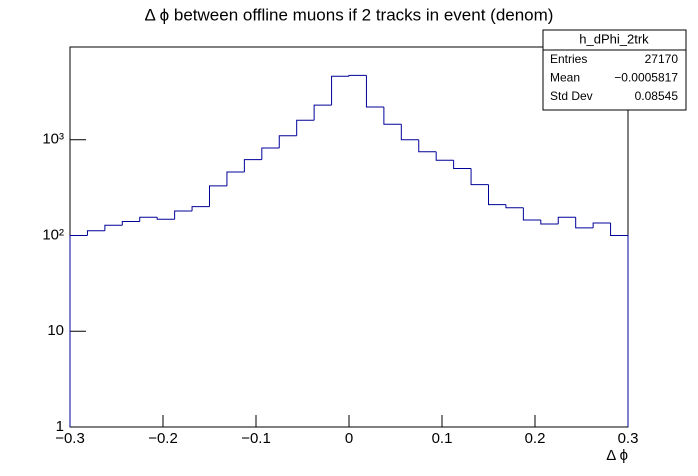  Describe the element at coordinates (657, 96) in the screenshot. I see `stats-value: 0.08545` at that location.